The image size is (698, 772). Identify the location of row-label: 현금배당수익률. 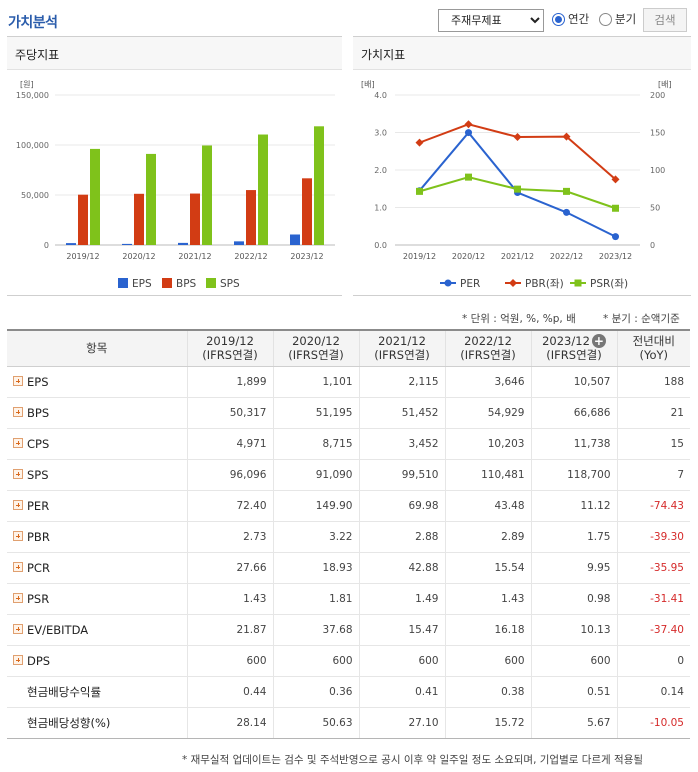
(64, 691).